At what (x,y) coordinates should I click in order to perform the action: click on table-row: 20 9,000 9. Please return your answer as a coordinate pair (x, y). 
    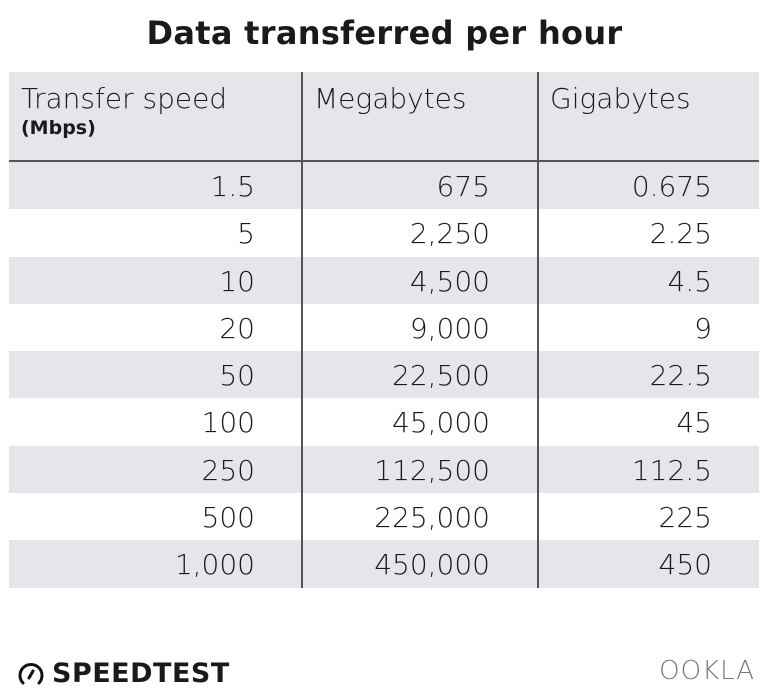
    Looking at the image, I should click on (384, 327).